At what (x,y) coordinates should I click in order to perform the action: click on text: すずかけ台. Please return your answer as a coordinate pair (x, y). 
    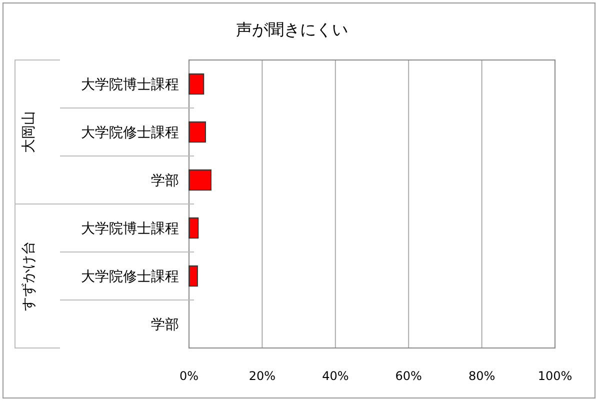
    Looking at the image, I should click on (29, 276).